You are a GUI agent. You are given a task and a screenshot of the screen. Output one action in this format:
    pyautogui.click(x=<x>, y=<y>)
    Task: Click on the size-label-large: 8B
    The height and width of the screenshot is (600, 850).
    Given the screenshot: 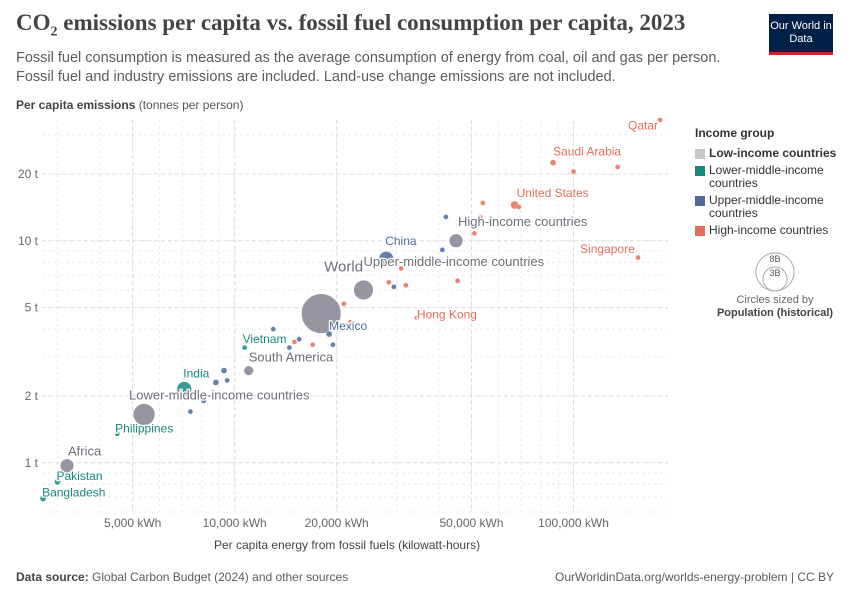 What is the action you would take?
    pyautogui.click(x=774, y=259)
    